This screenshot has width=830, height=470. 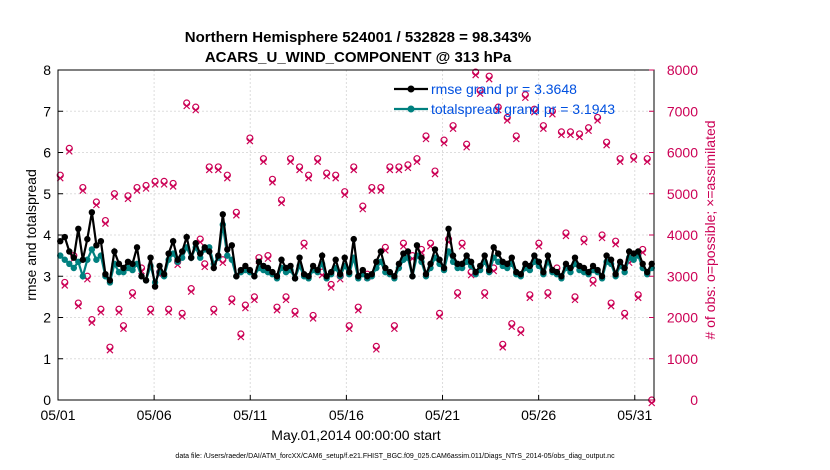 What do you see at coordinates (47, 400) in the screenshot?
I see `y-tick-label: 0` at bounding box center [47, 400].